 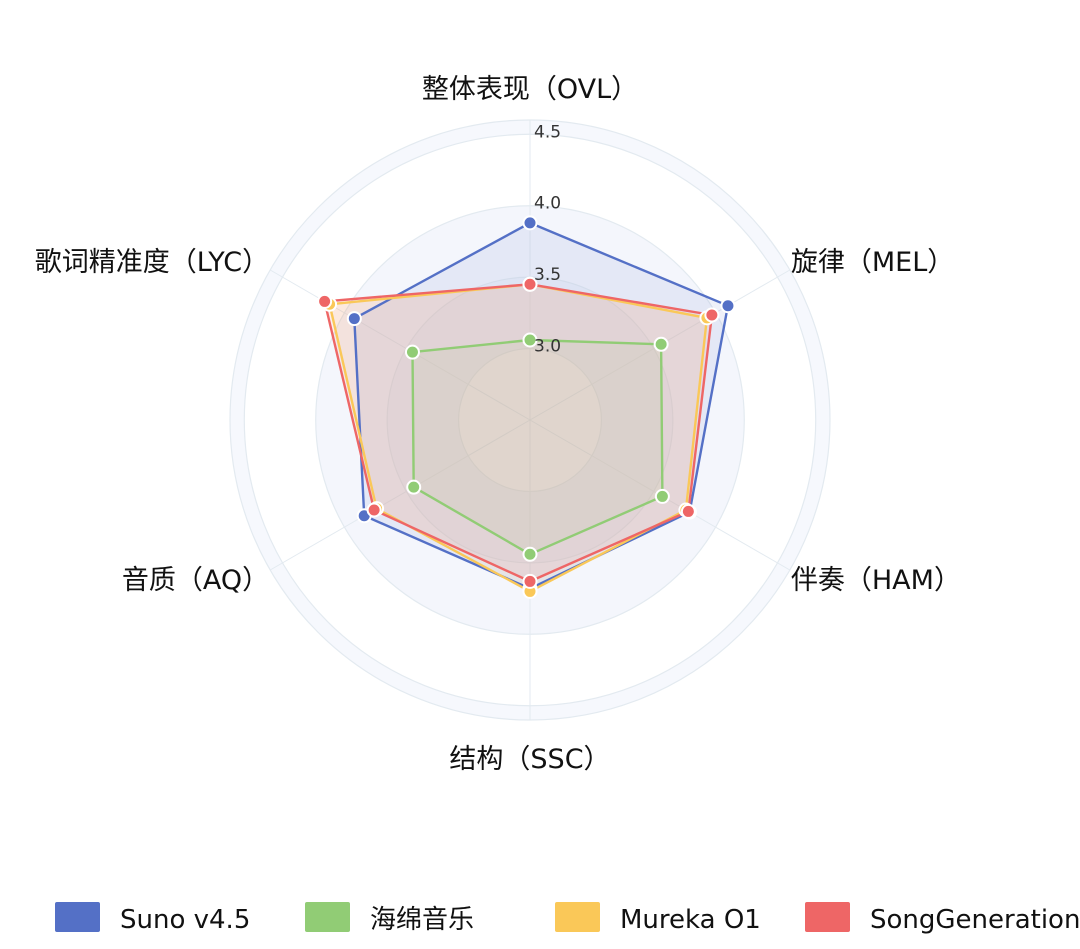 What do you see at coordinates (195, 580) in the screenshot?
I see `axis-label: 音质（AQ）` at bounding box center [195, 580].